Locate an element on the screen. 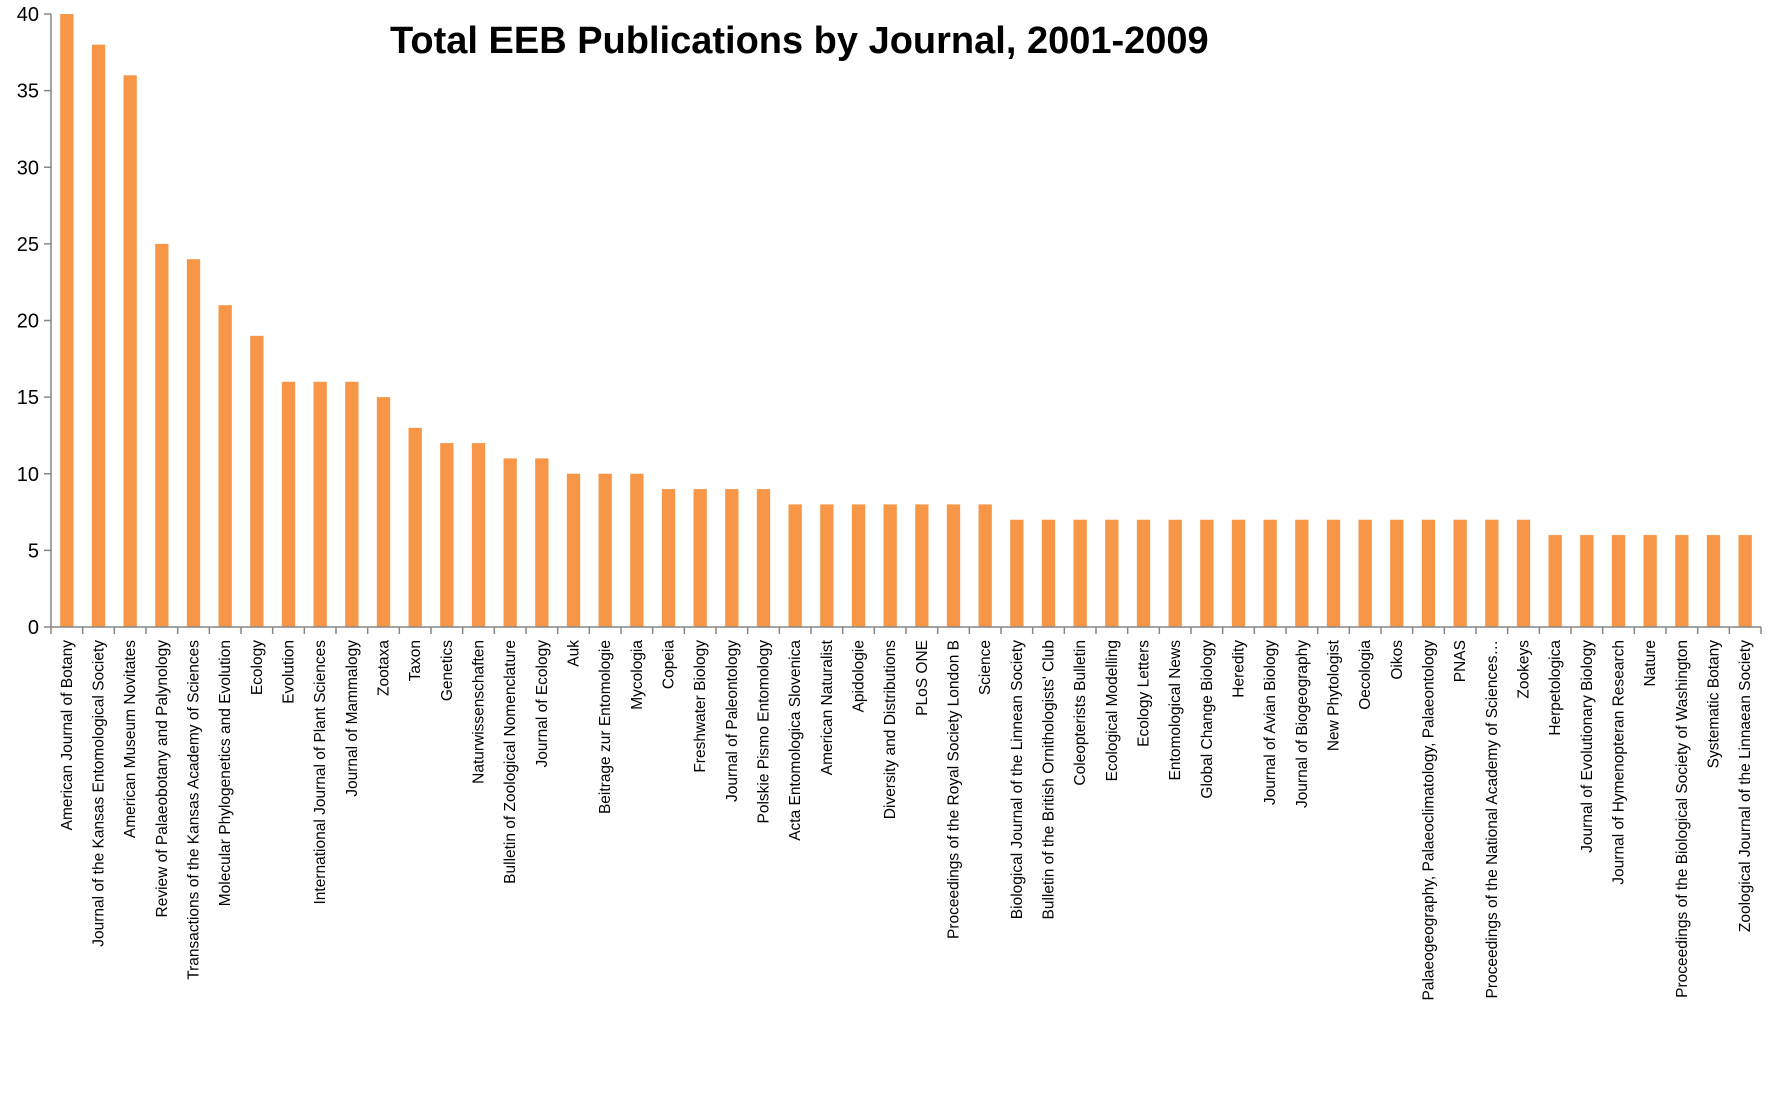  x-tick-label: Mycologia is located at coordinates (637, 675).